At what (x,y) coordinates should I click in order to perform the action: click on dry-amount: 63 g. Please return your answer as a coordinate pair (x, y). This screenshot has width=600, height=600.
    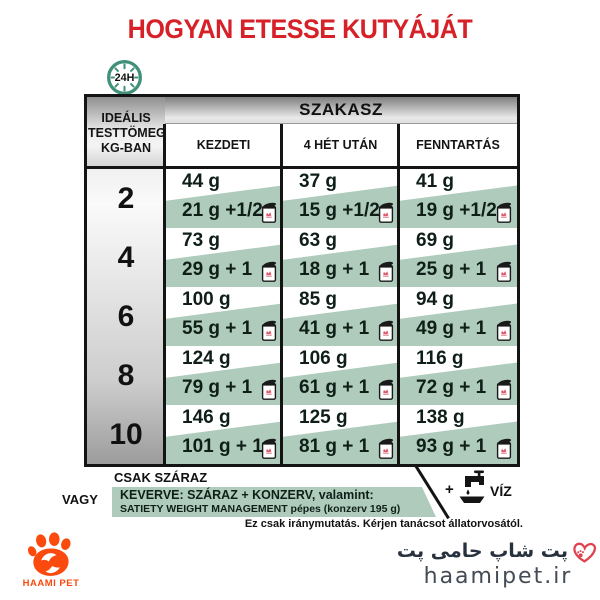
    Looking at the image, I should click on (318, 240).